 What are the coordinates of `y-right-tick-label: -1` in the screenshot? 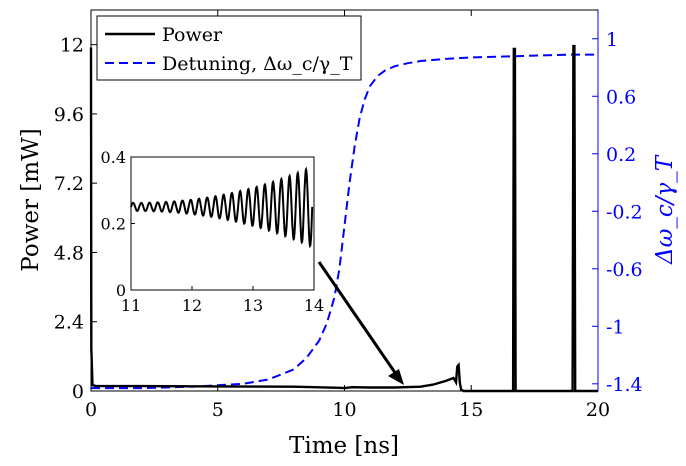 It's located at (615, 327).